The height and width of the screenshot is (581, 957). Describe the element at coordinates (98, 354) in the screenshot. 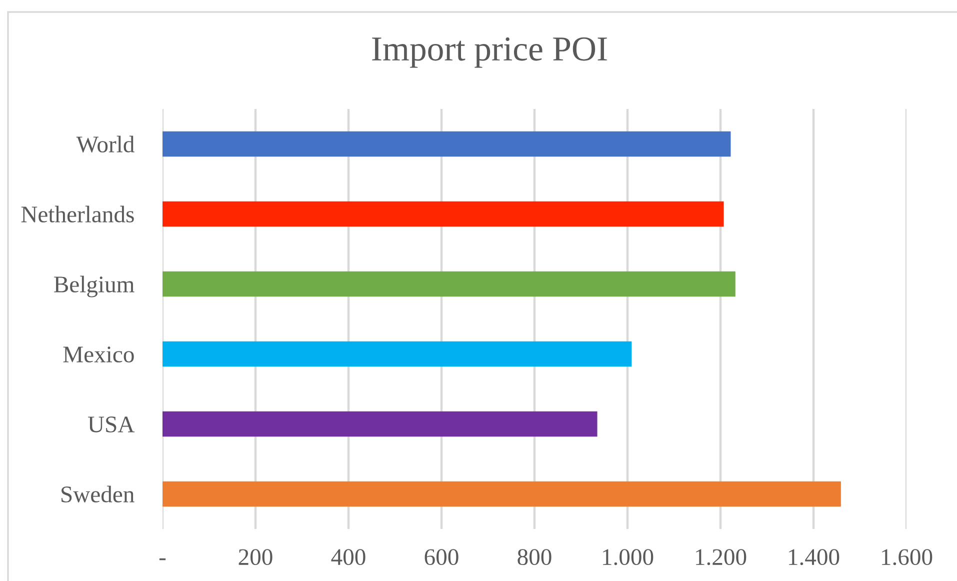

I see `y-tick-label: Mexico` at that location.